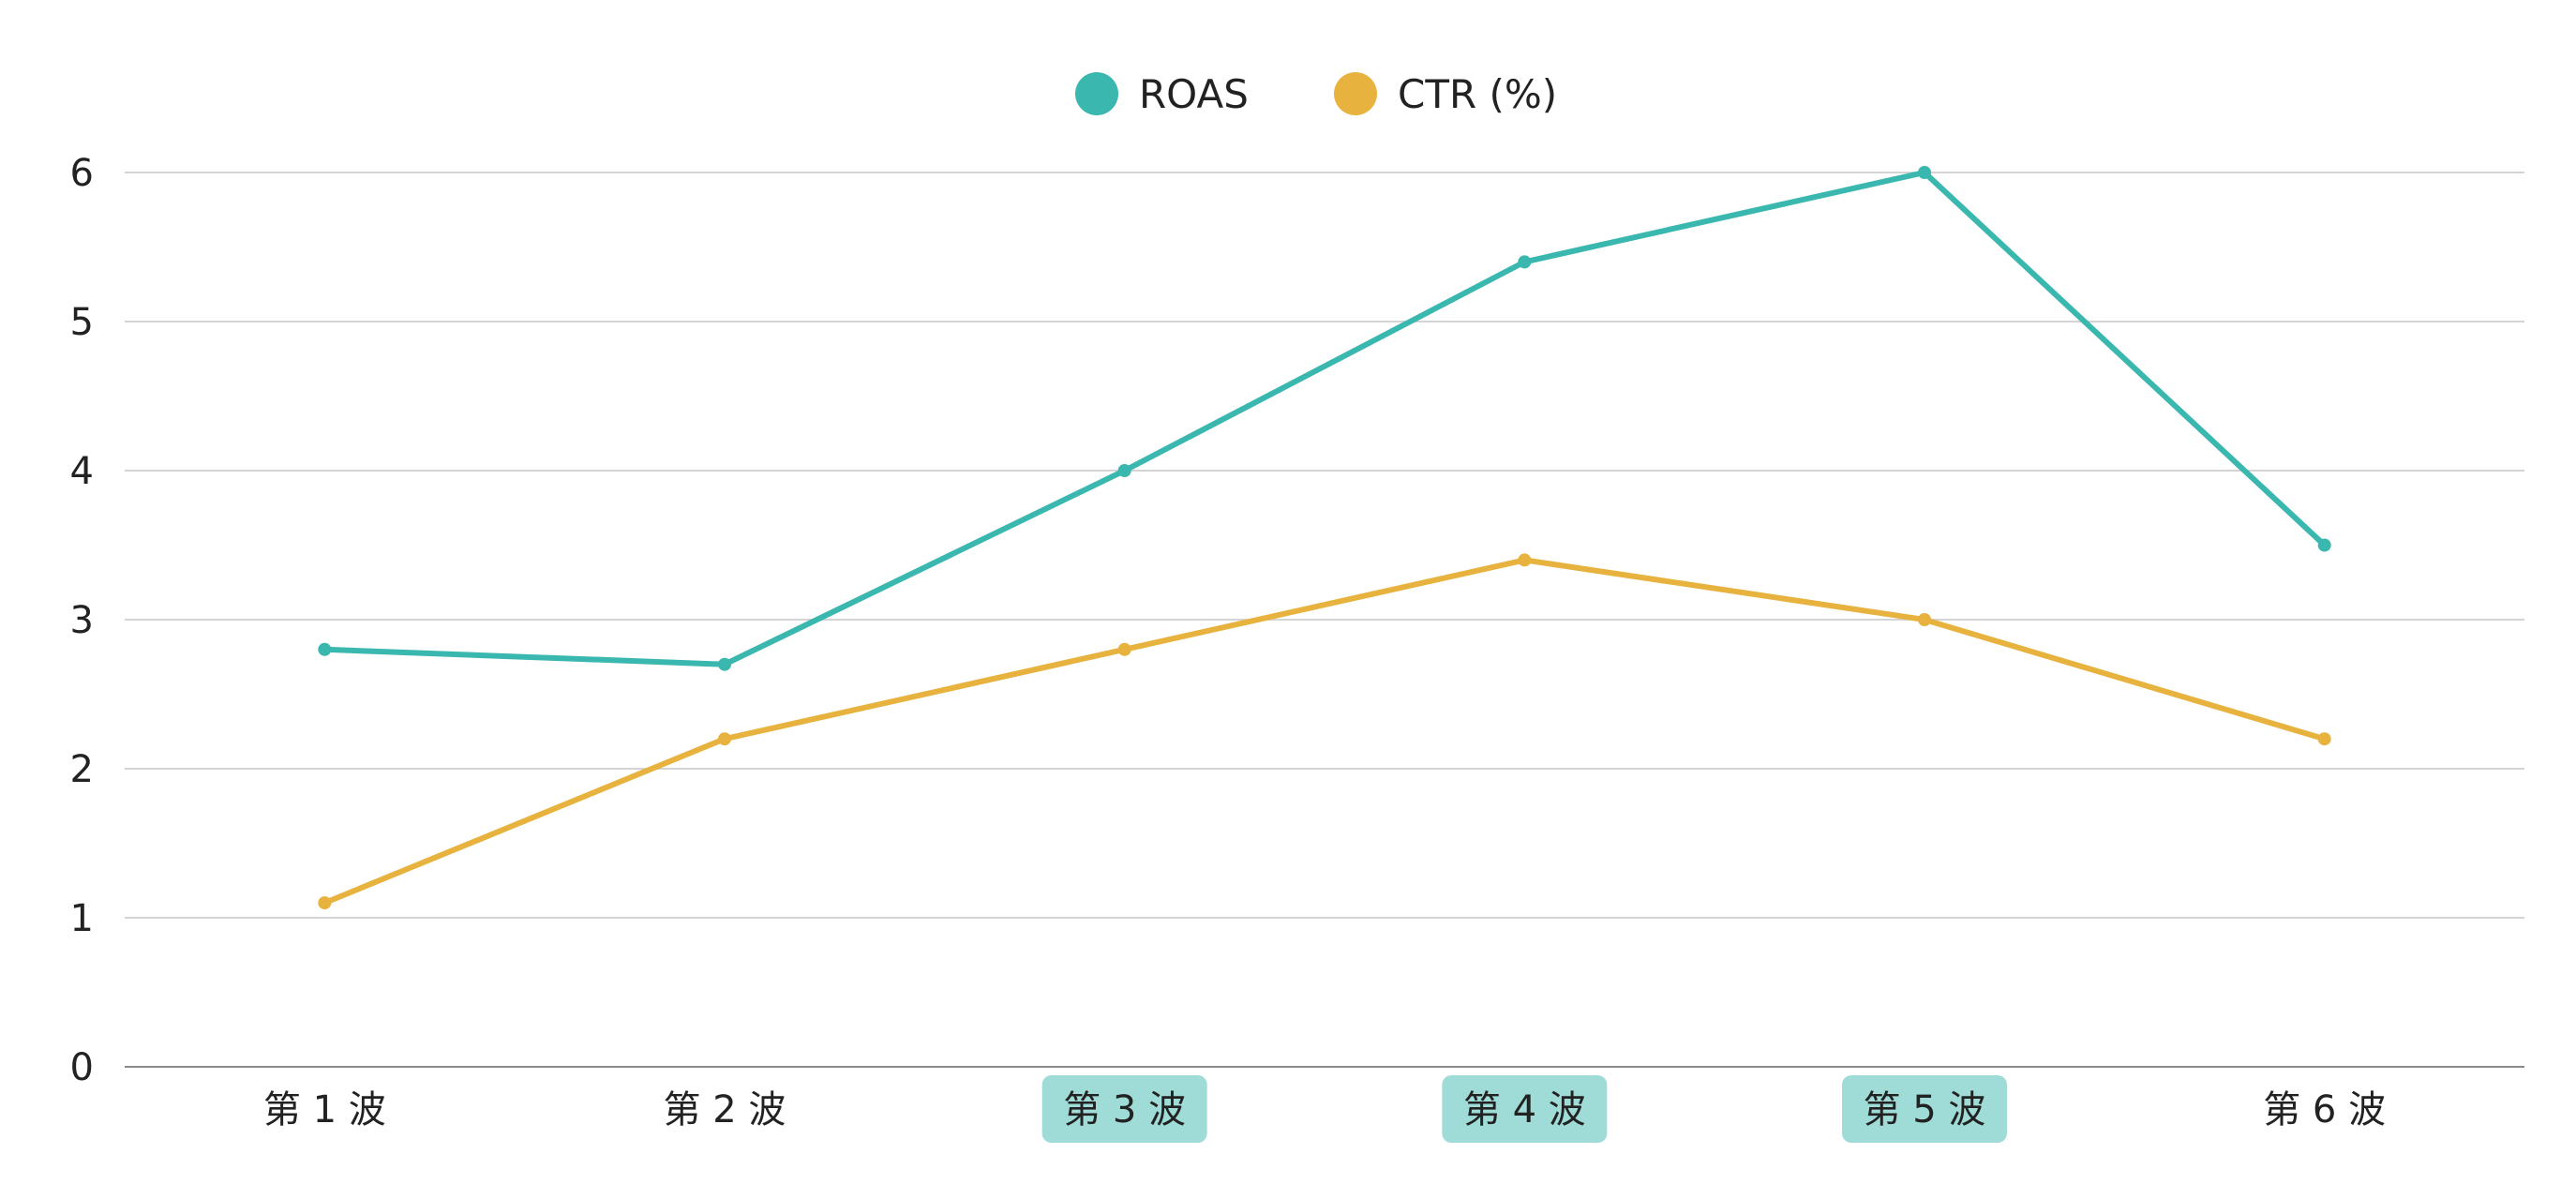 Image resolution: width=2576 pixels, height=1184 pixels. What do you see at coordinates (324, 1110) in the screenshot?
I see `x-tick-label: 第 1 波` at bounding box center [324, 1110].